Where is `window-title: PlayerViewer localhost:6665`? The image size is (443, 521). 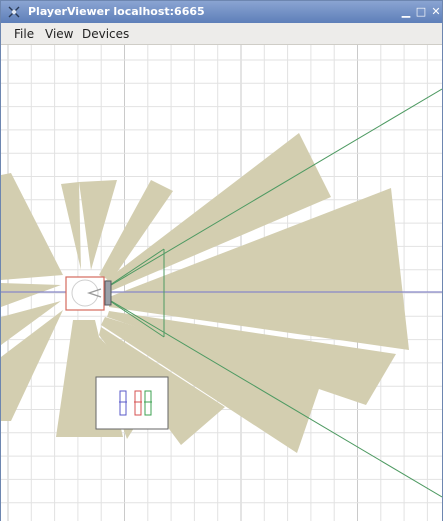 window-title: PlayerViewer localhost:6665 is located at coordinates (116, 11).